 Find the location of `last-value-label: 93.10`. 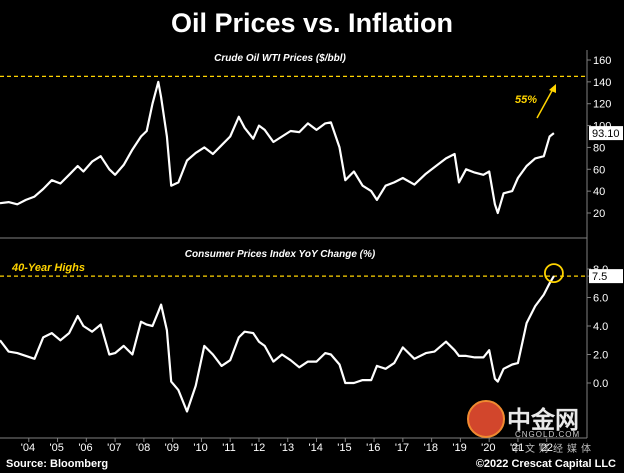

last-value-label: 93.10 is located at coordinates (606, 134).